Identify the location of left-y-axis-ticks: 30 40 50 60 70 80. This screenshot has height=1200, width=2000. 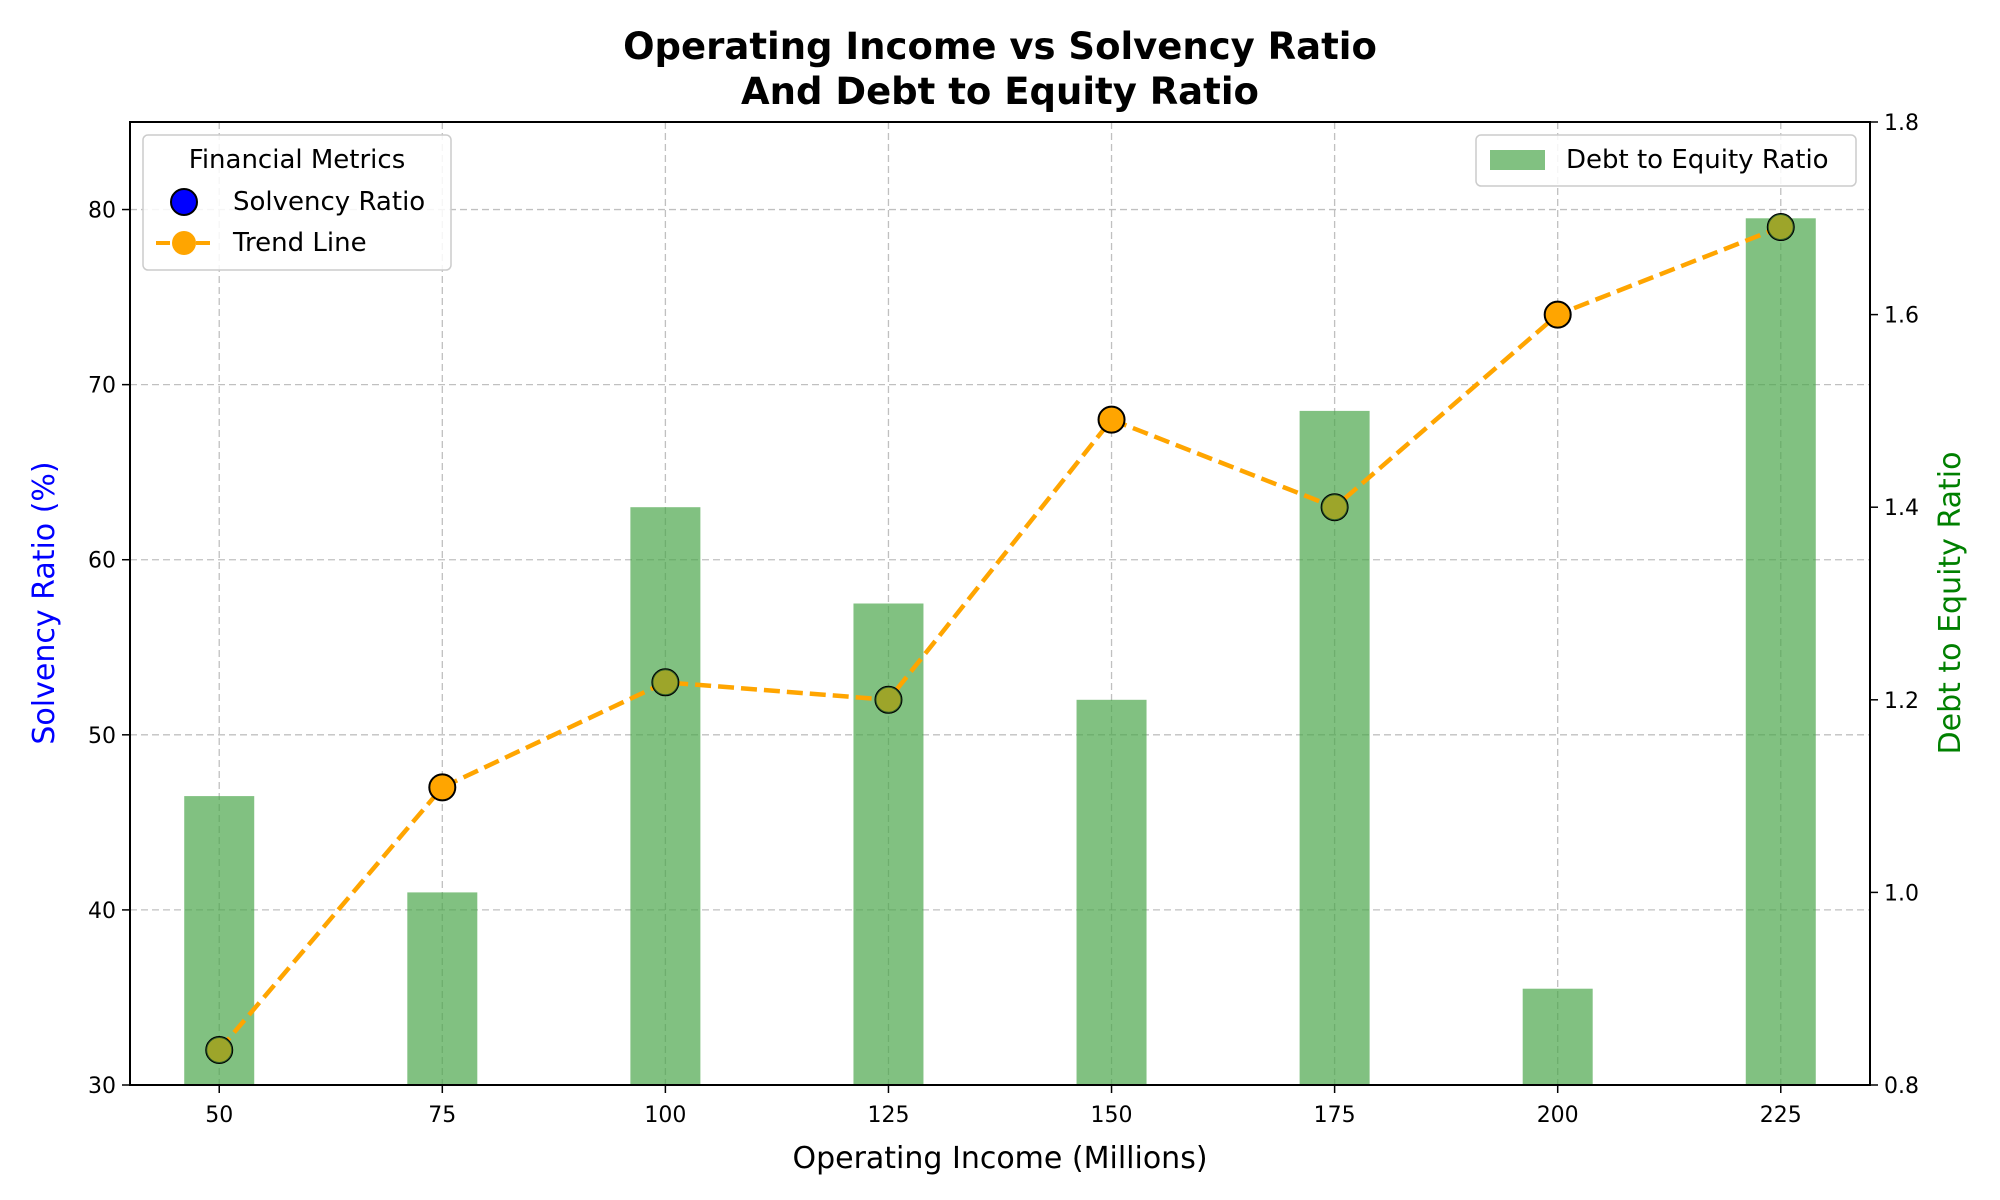
(109, 649).